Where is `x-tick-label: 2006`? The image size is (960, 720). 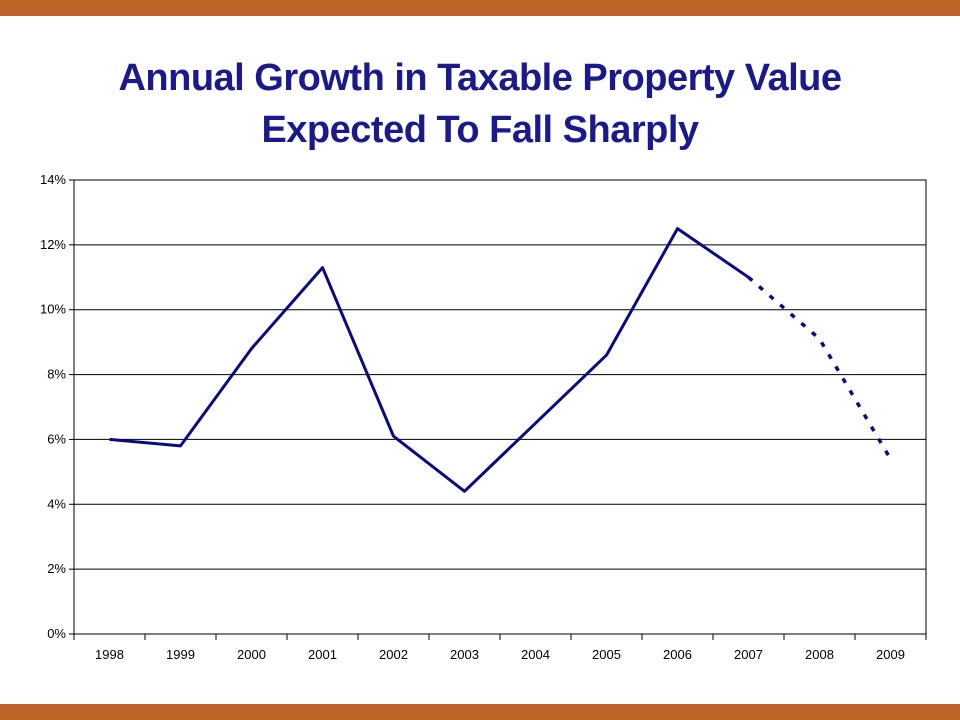 x-tick-label: 2006 is located at coordinates (677, 654).